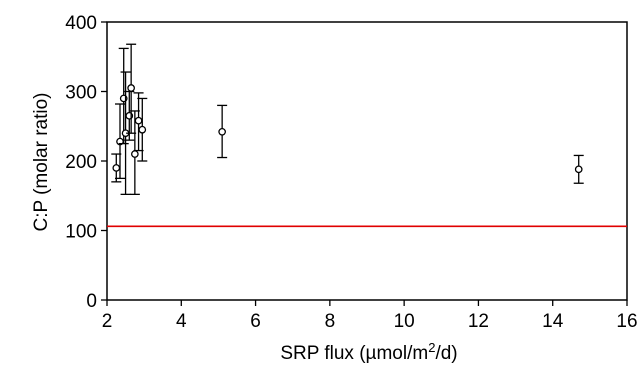 This screenshot has height=372, width=640. What do you see at coordinates (478, 321) in the screenshot?
I see `x-tick-label: 12` at bounding box center [478, 321].